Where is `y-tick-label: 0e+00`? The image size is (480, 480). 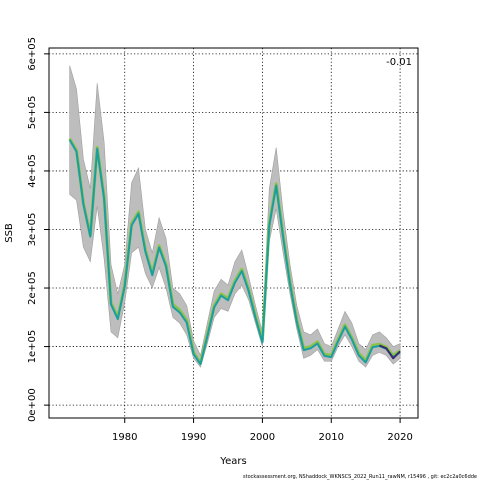
y-tick-label: 0e+00 is located at coordinates (32, 405).